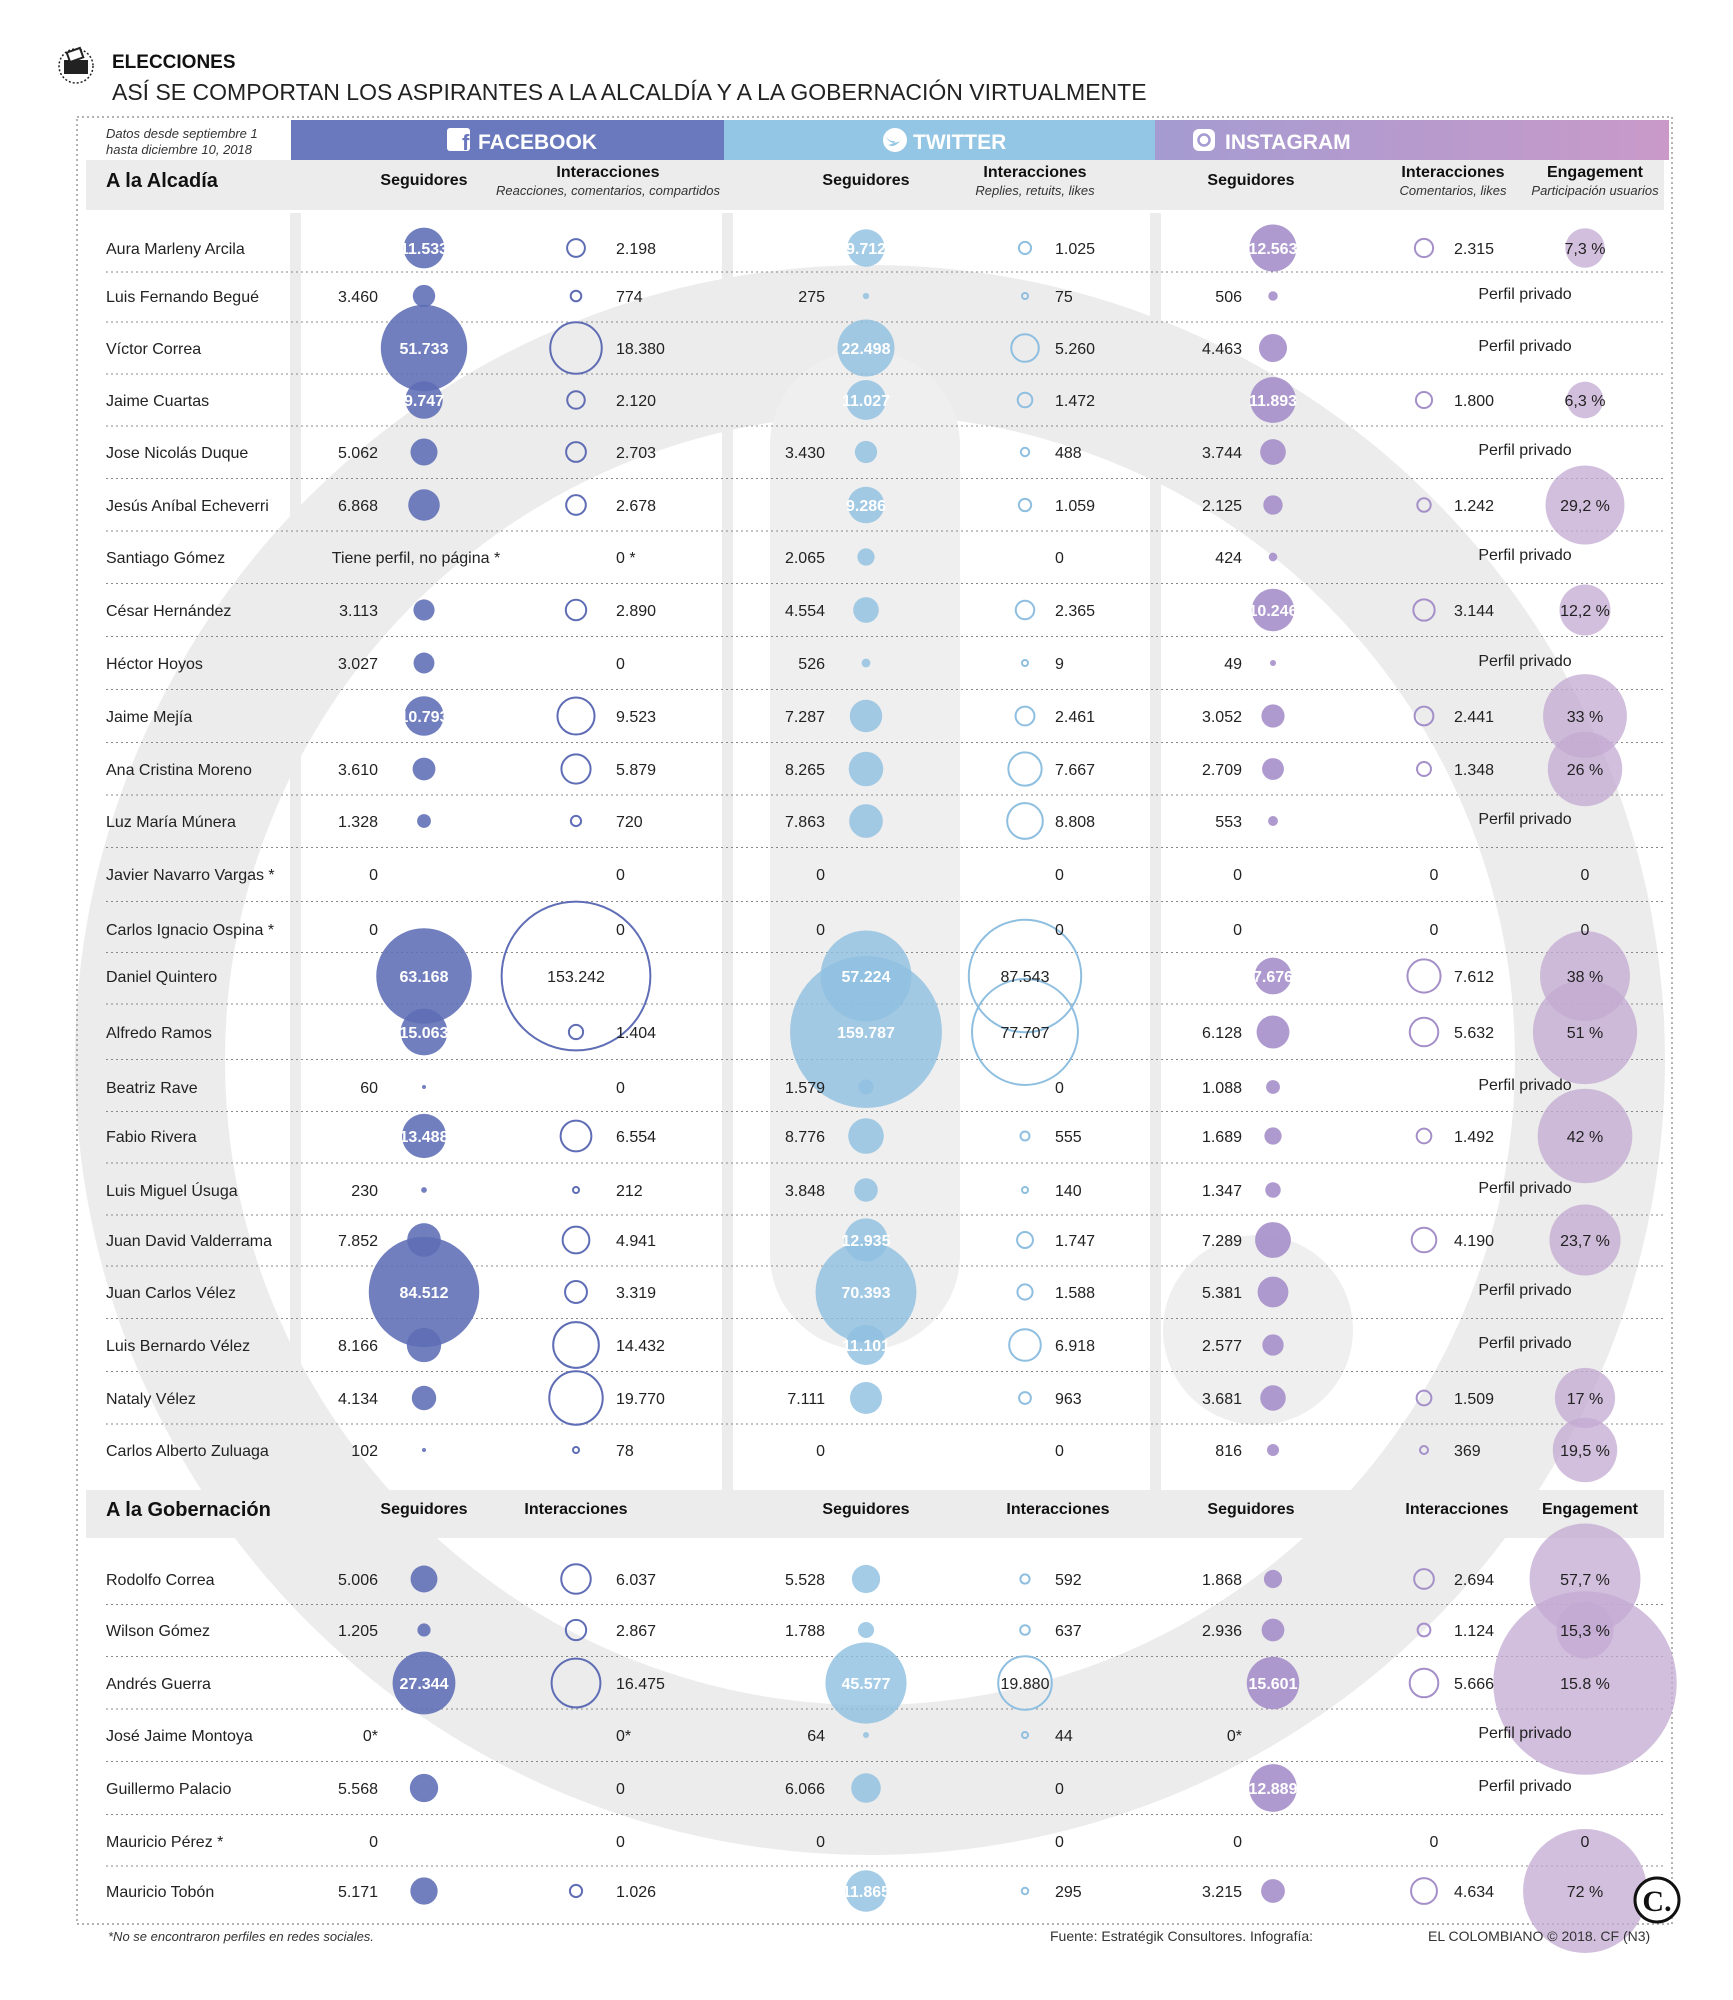 The height and width of the screenshot is (2000, 1733). I want to click on fb-interactions-value: 9.523, so click(636, 717).